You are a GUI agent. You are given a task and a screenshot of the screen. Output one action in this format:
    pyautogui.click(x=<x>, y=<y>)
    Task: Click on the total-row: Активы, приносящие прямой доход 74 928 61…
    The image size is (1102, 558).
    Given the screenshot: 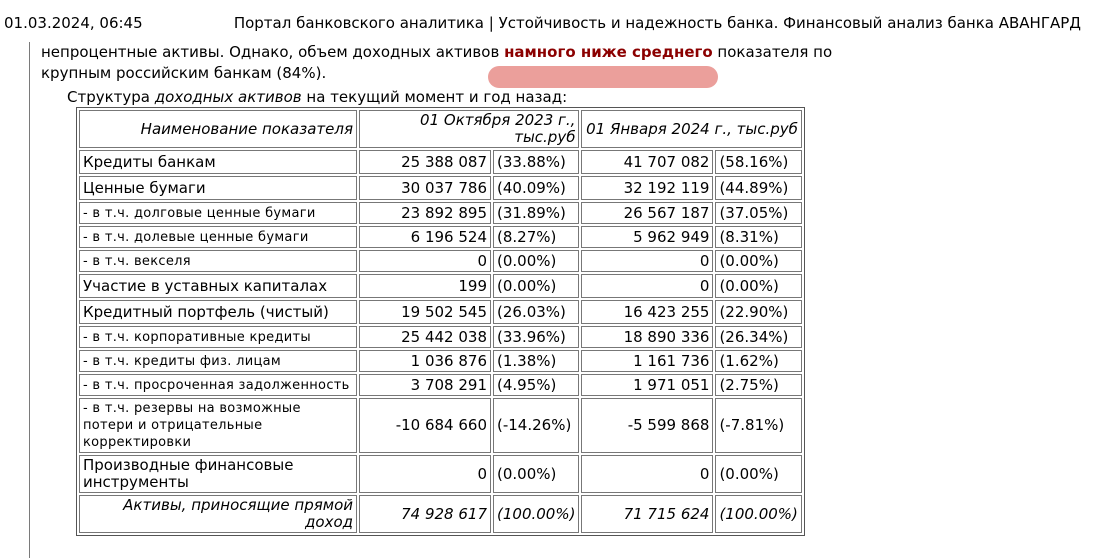 What is the action you would take?
    pyautogui.click(x=440, y=514)
    